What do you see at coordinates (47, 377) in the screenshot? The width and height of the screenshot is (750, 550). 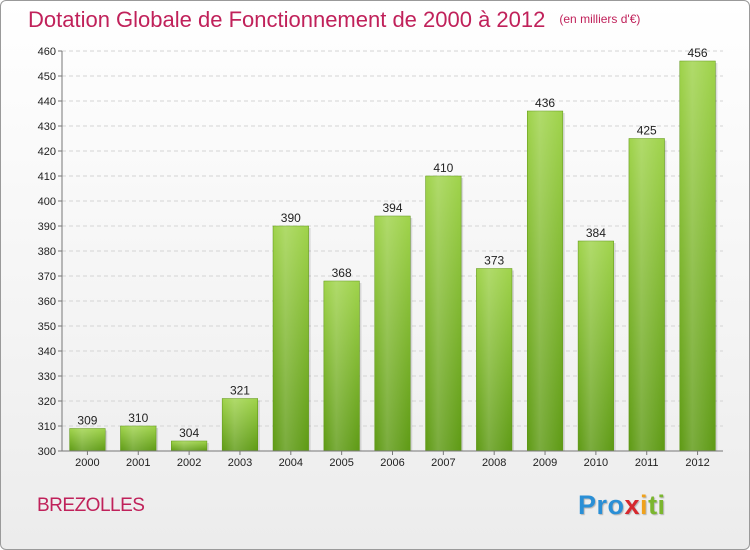 I see `y-tick-label: 330` at bounding box center [47, 377].